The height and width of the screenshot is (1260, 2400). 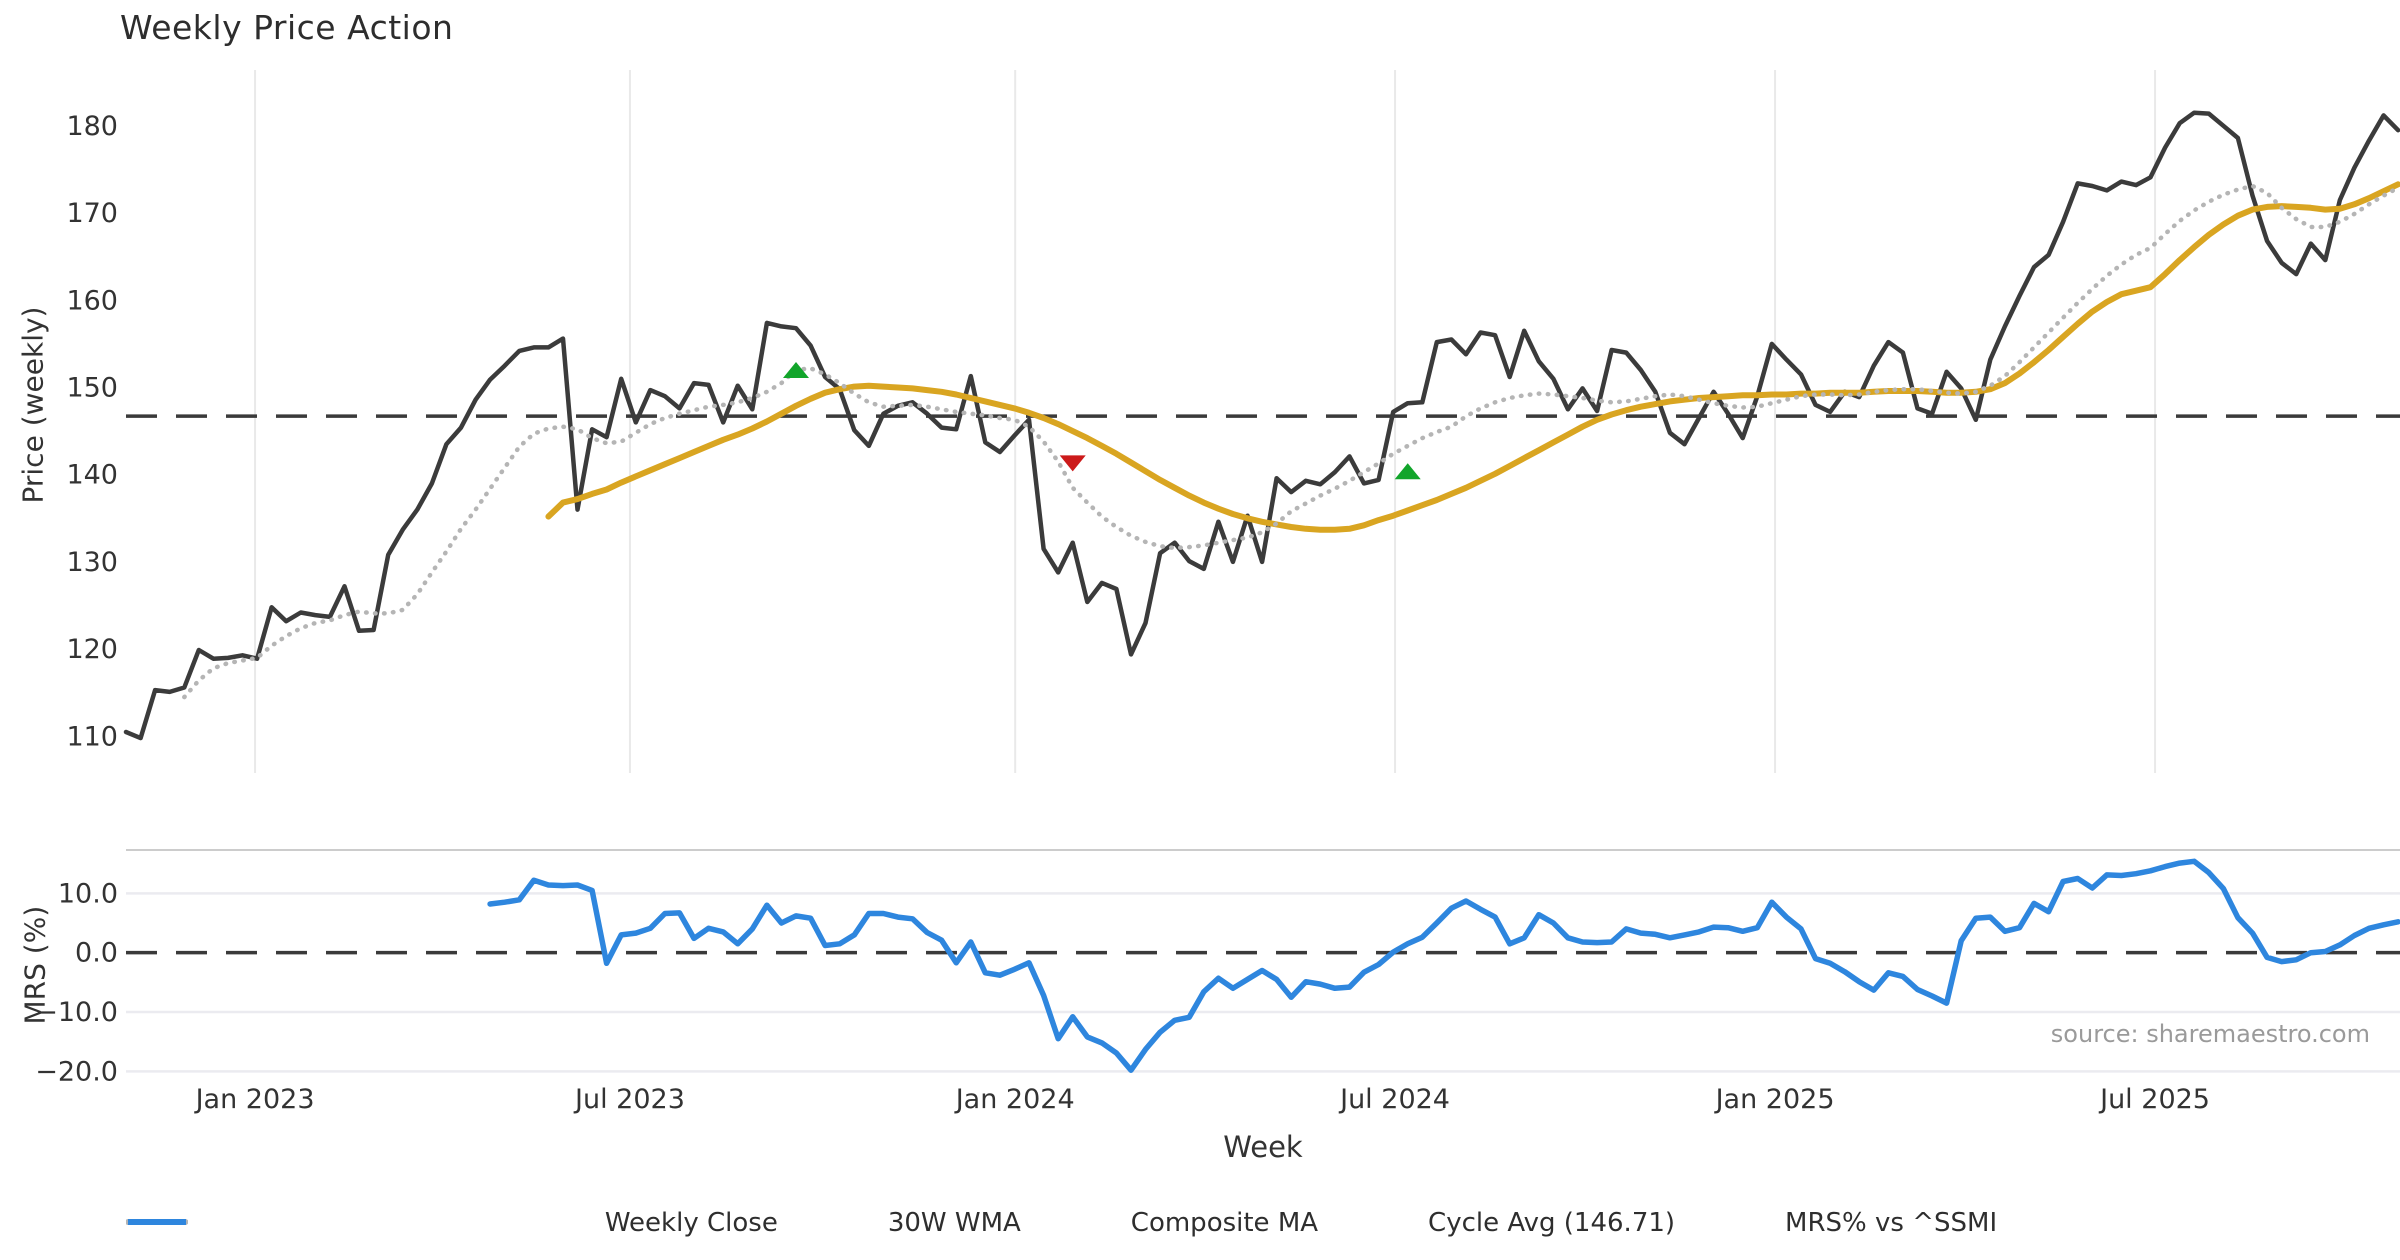 What do you see at coordinates (35, 965) in the screenshot?
I see `mrs-axis-label: MRS (%)` at bounding box center [35, 965].